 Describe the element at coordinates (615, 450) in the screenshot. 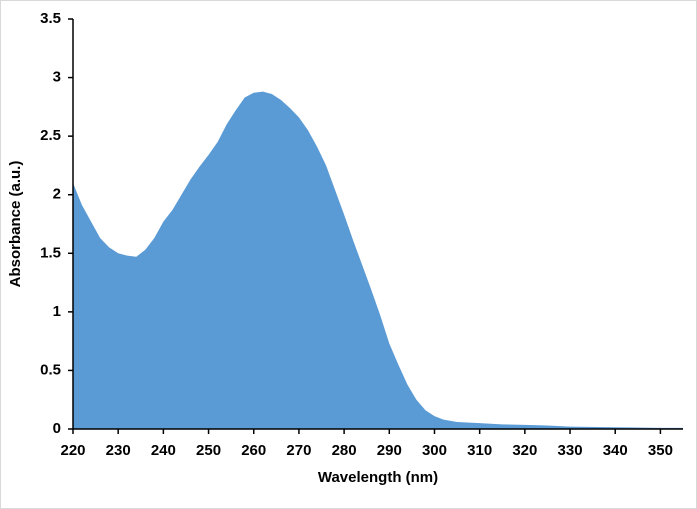

I see `x-tick-label: 340` at that location.